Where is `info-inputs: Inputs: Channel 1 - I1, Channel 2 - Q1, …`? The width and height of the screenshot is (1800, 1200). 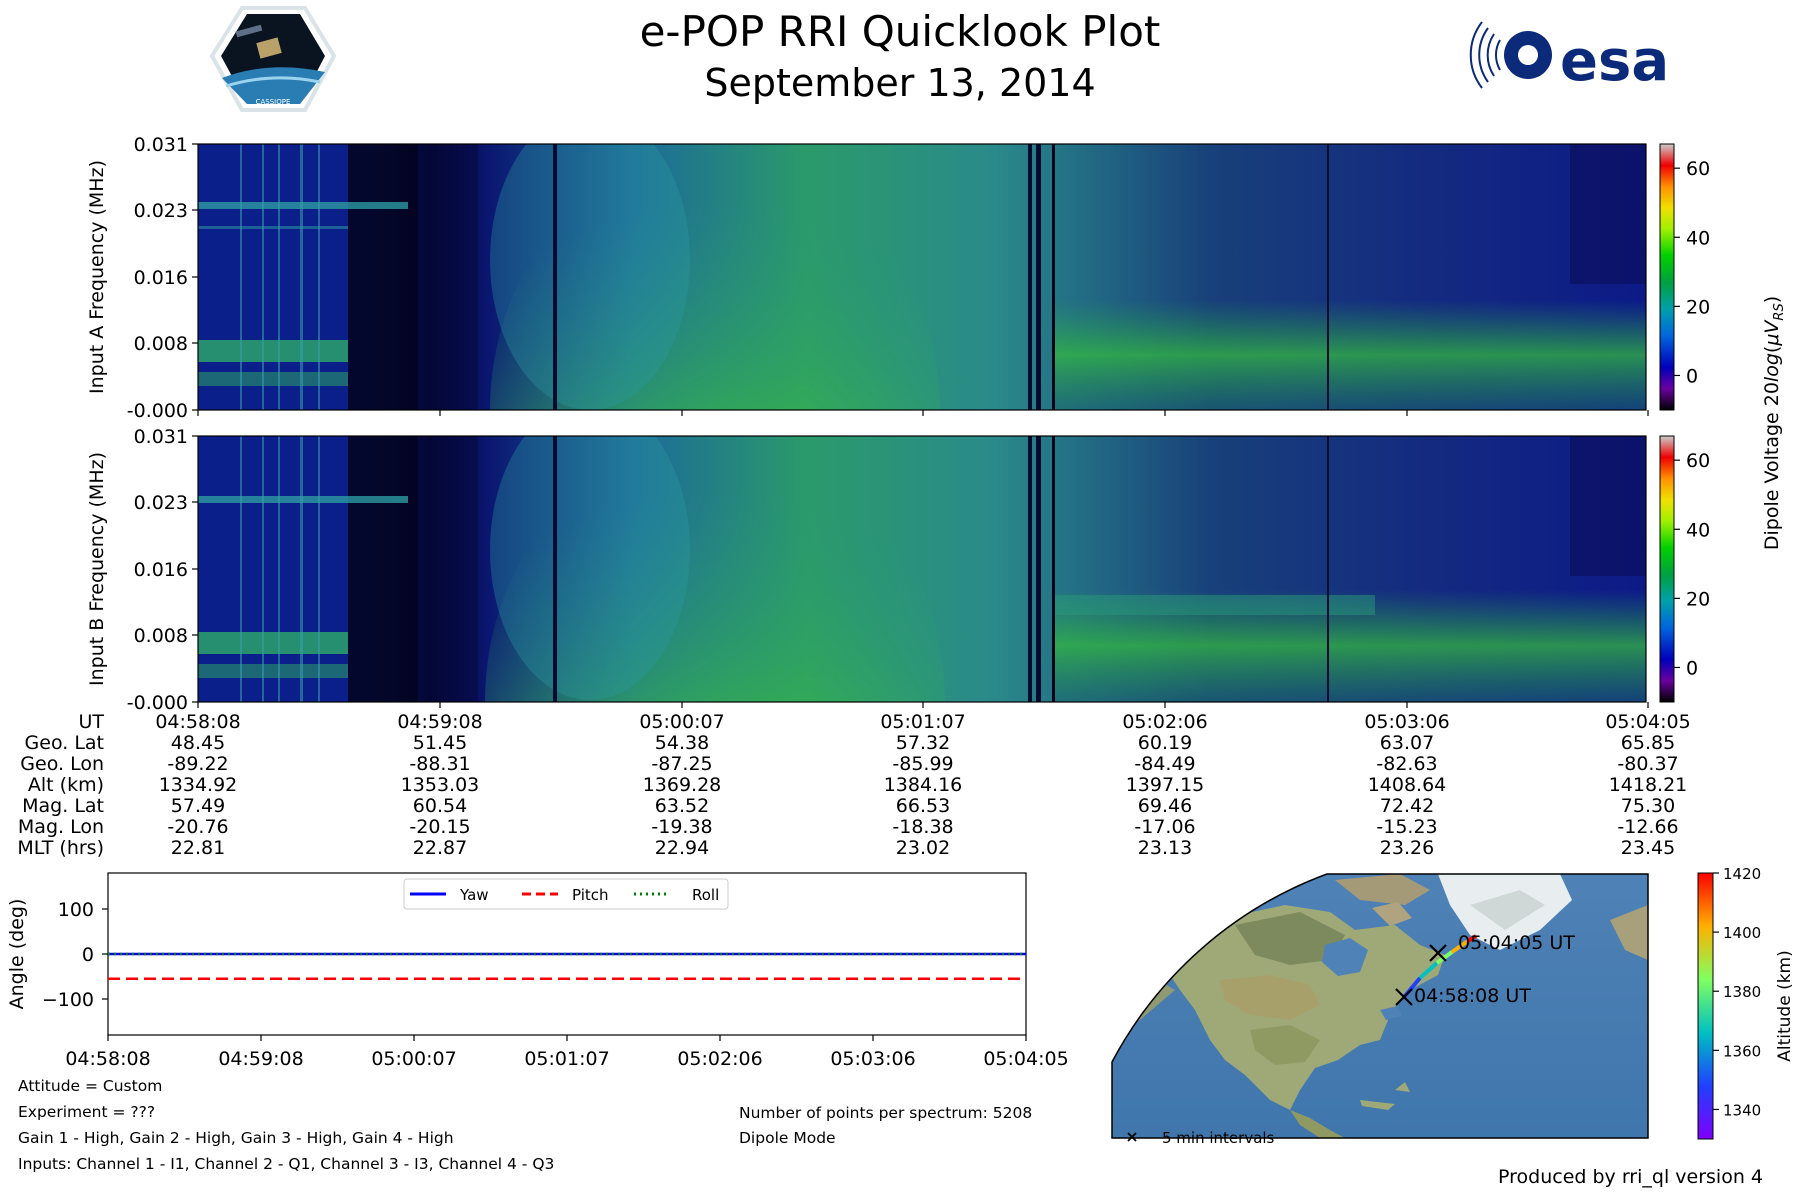 info-inputs: Inputs: Channel 1 - I1, Channel 2 - Q1, … is located at coordinates (286, 1164).